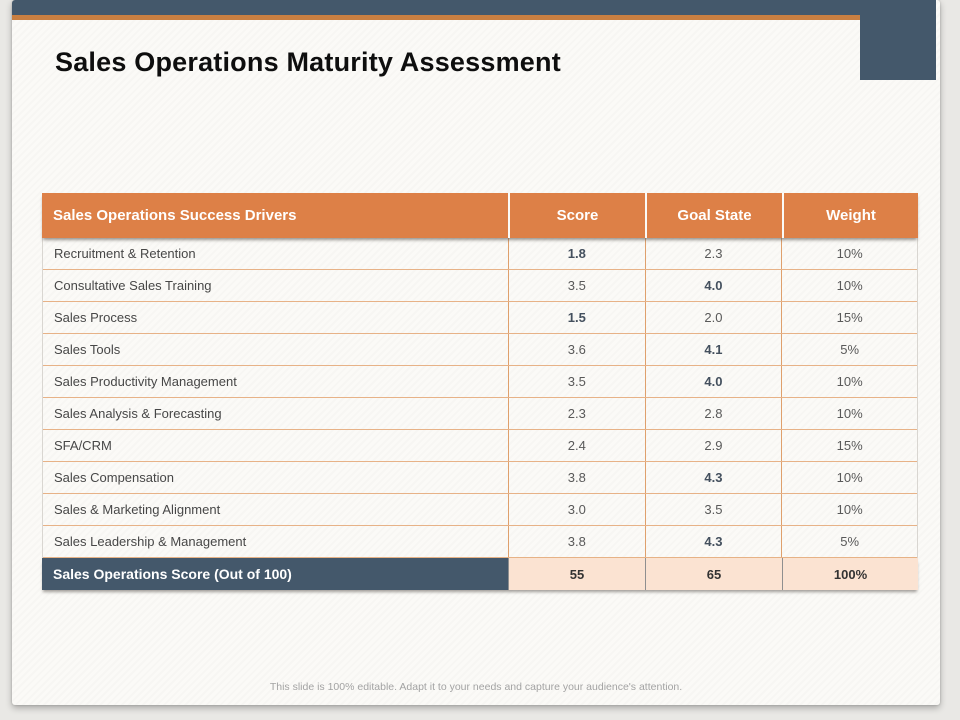 The image size is (960, 720). I want to click on driver-name: Consultative Sales Training, so click(133, 285).